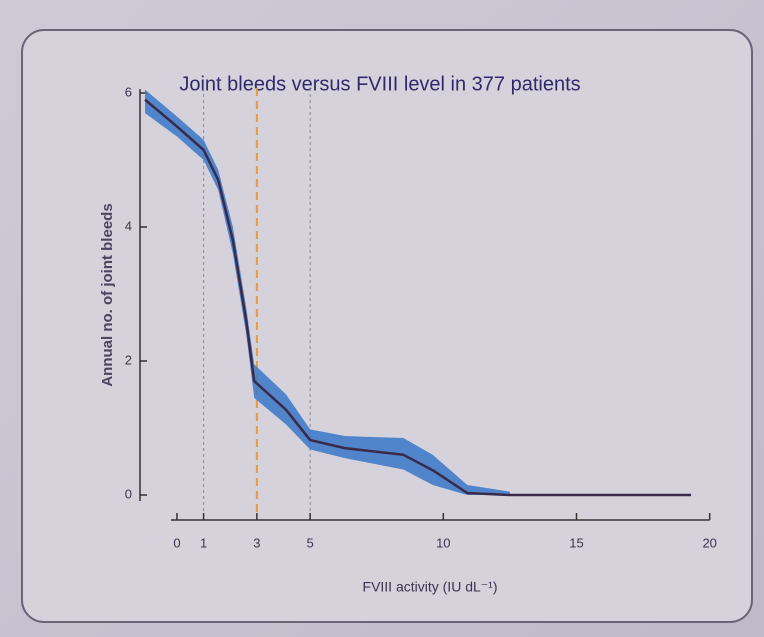 This screenshot has width=764, height=637. I want to click on x-tick-label: 15, so click(576, 542).